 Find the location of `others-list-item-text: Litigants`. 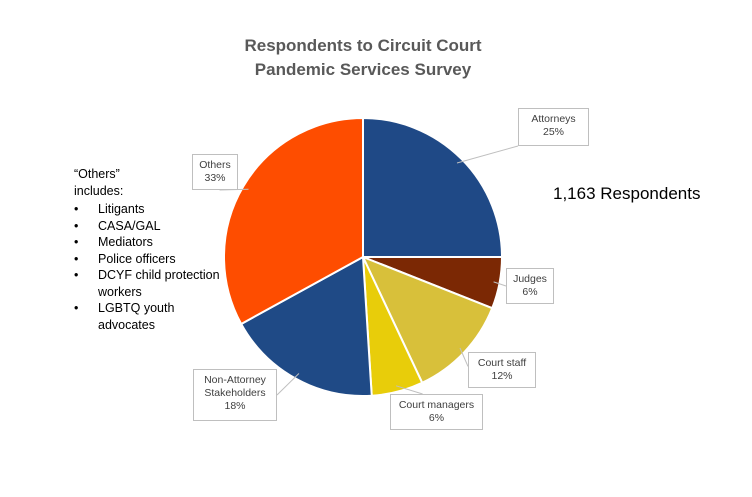

others-list-item-text: Litigants is located at coordinates (121, 209).